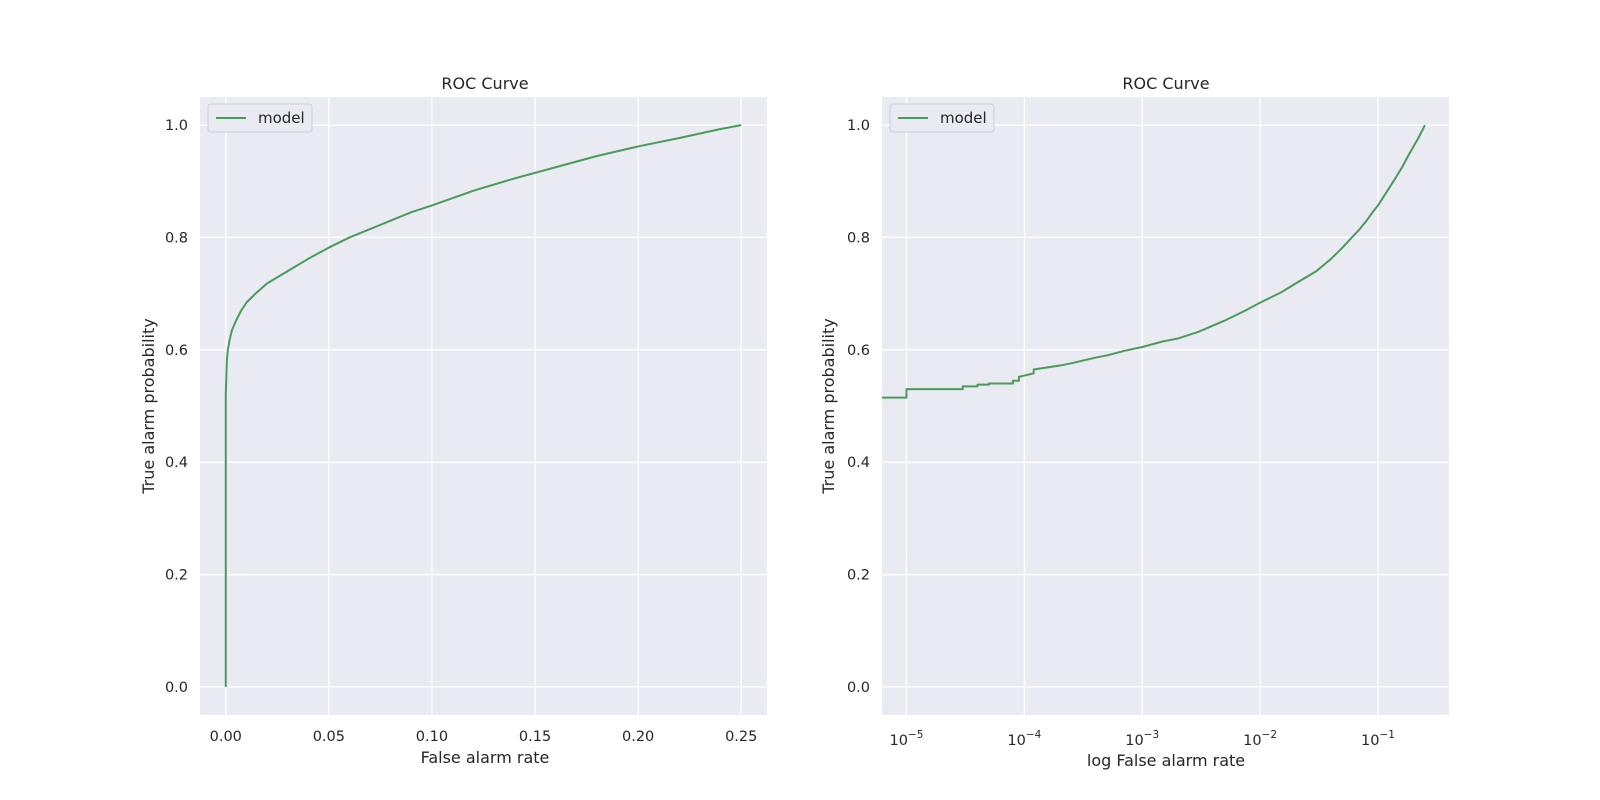  Describe the element at coordinates (963, 118) in the screenshot. I see `right-legend-label: model` at that location.